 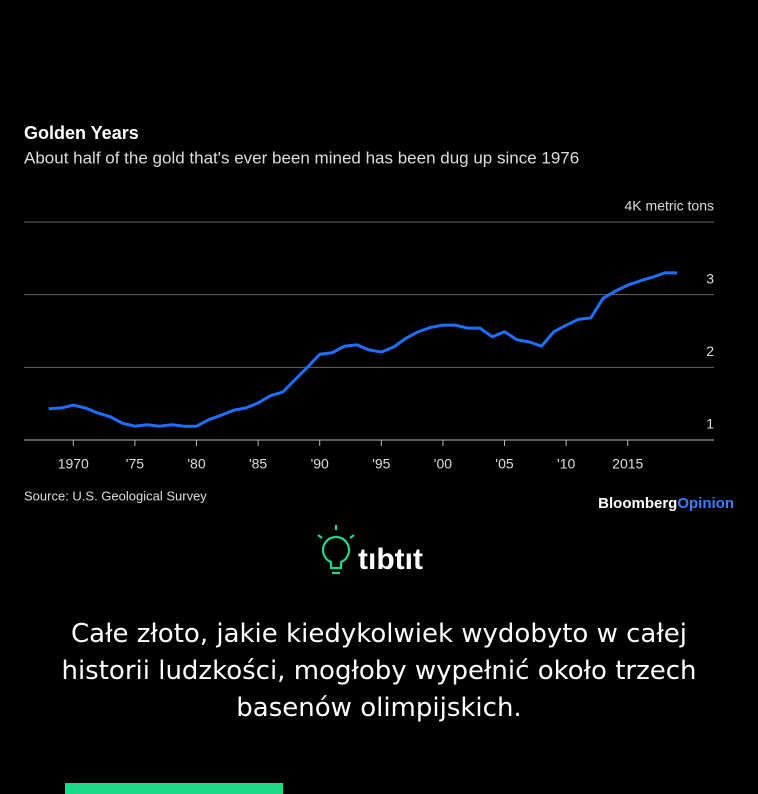 I want to click on x-tick-label: '95, so click(x=381, y=464).